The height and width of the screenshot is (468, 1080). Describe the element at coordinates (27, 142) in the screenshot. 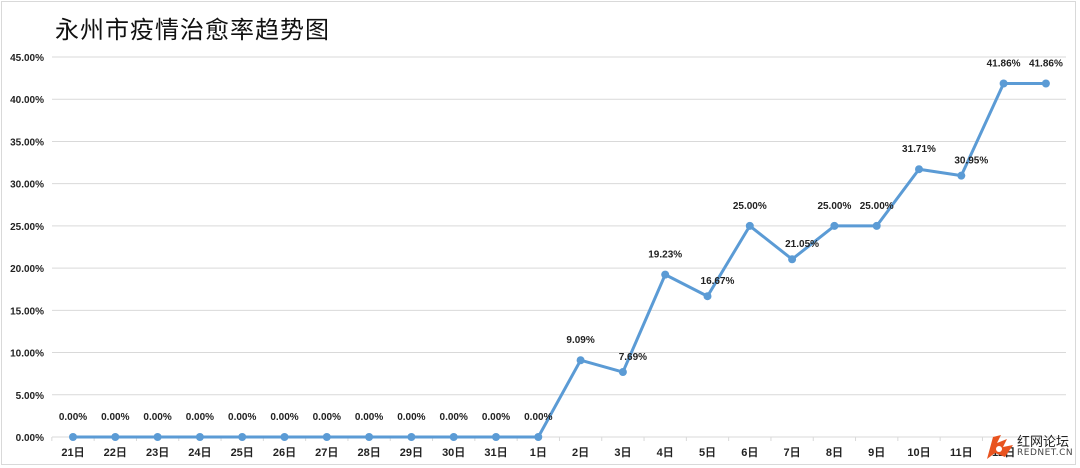

I see `y-tick-label: 35.00%` at that location.